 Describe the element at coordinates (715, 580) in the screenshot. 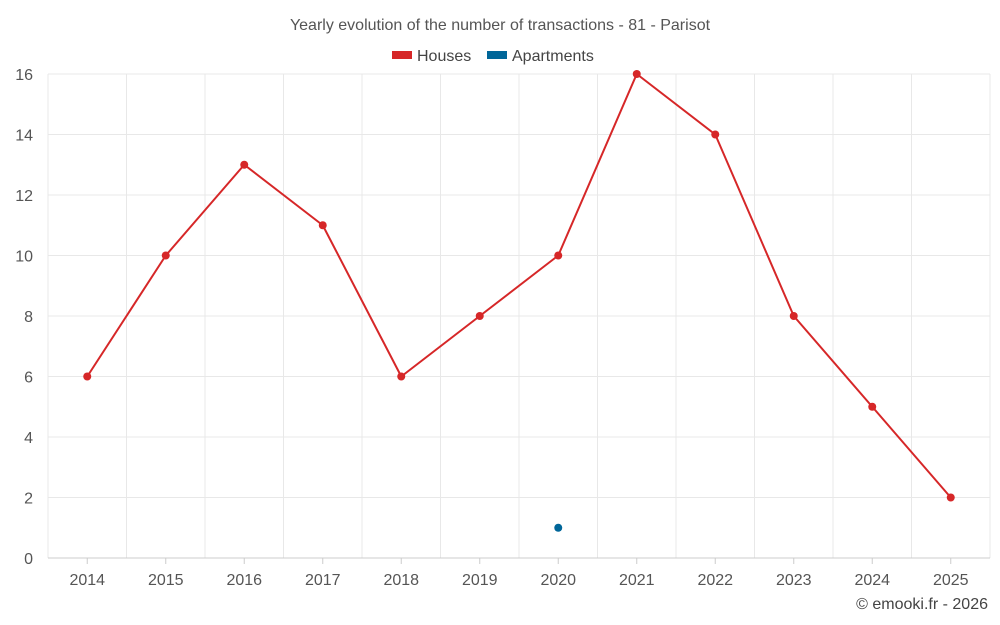

I see `x-tick-label: 2022` at that location.